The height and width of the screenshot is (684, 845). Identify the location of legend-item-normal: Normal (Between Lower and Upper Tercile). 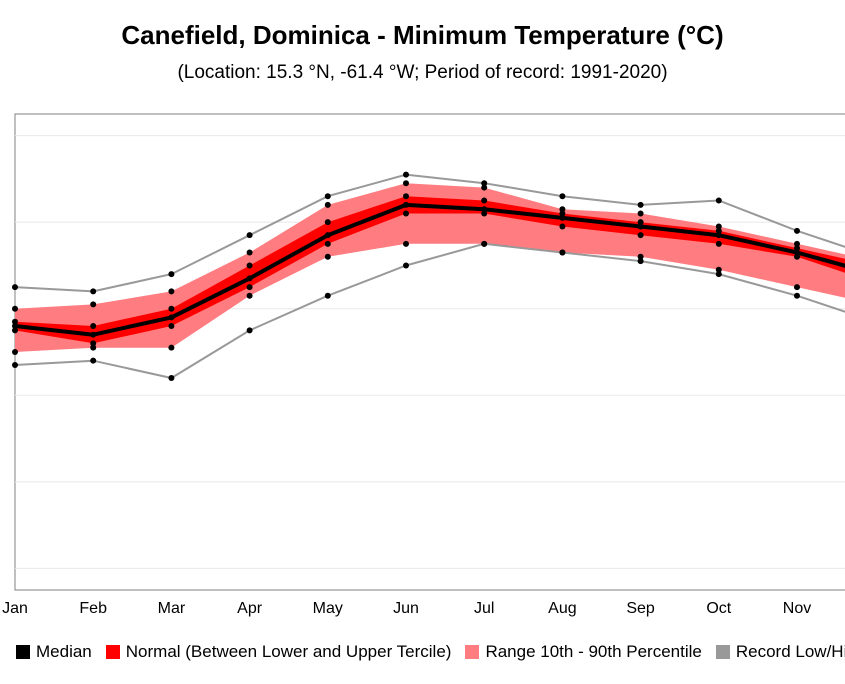
(278, 652).